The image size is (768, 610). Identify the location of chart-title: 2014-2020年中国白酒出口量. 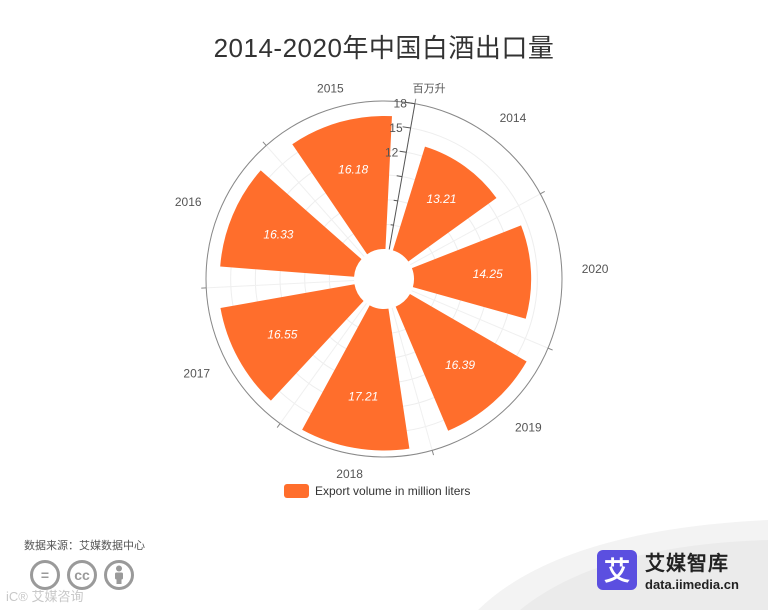
(384, 48).